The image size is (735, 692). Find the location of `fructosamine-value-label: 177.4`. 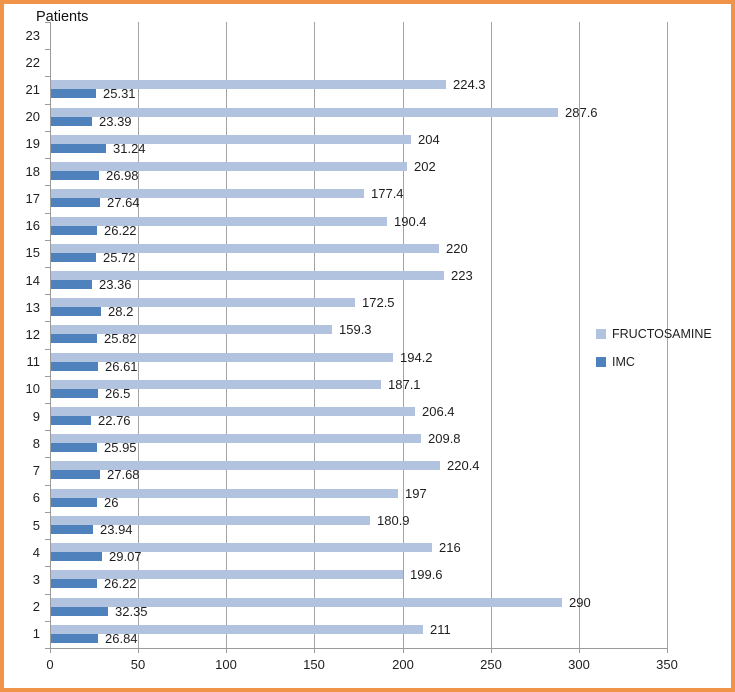

fructosamine-value-label: 177.4 is located at coordinates (387, 194).